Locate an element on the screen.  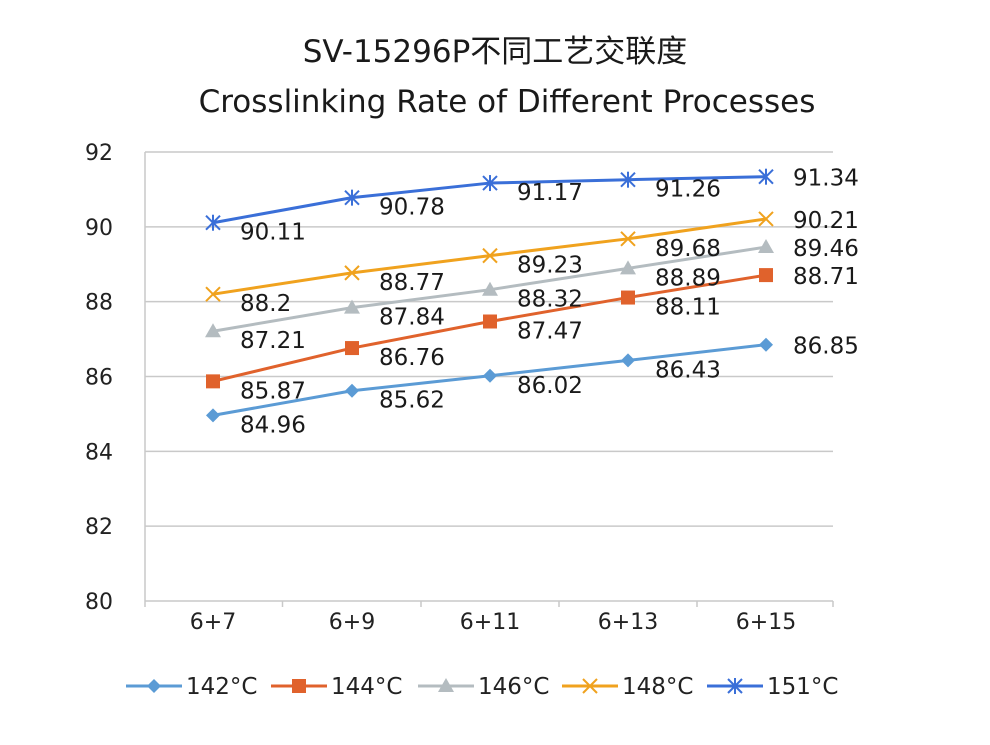
x-tick-label: 6+9 is located at coordinates (352, 622).